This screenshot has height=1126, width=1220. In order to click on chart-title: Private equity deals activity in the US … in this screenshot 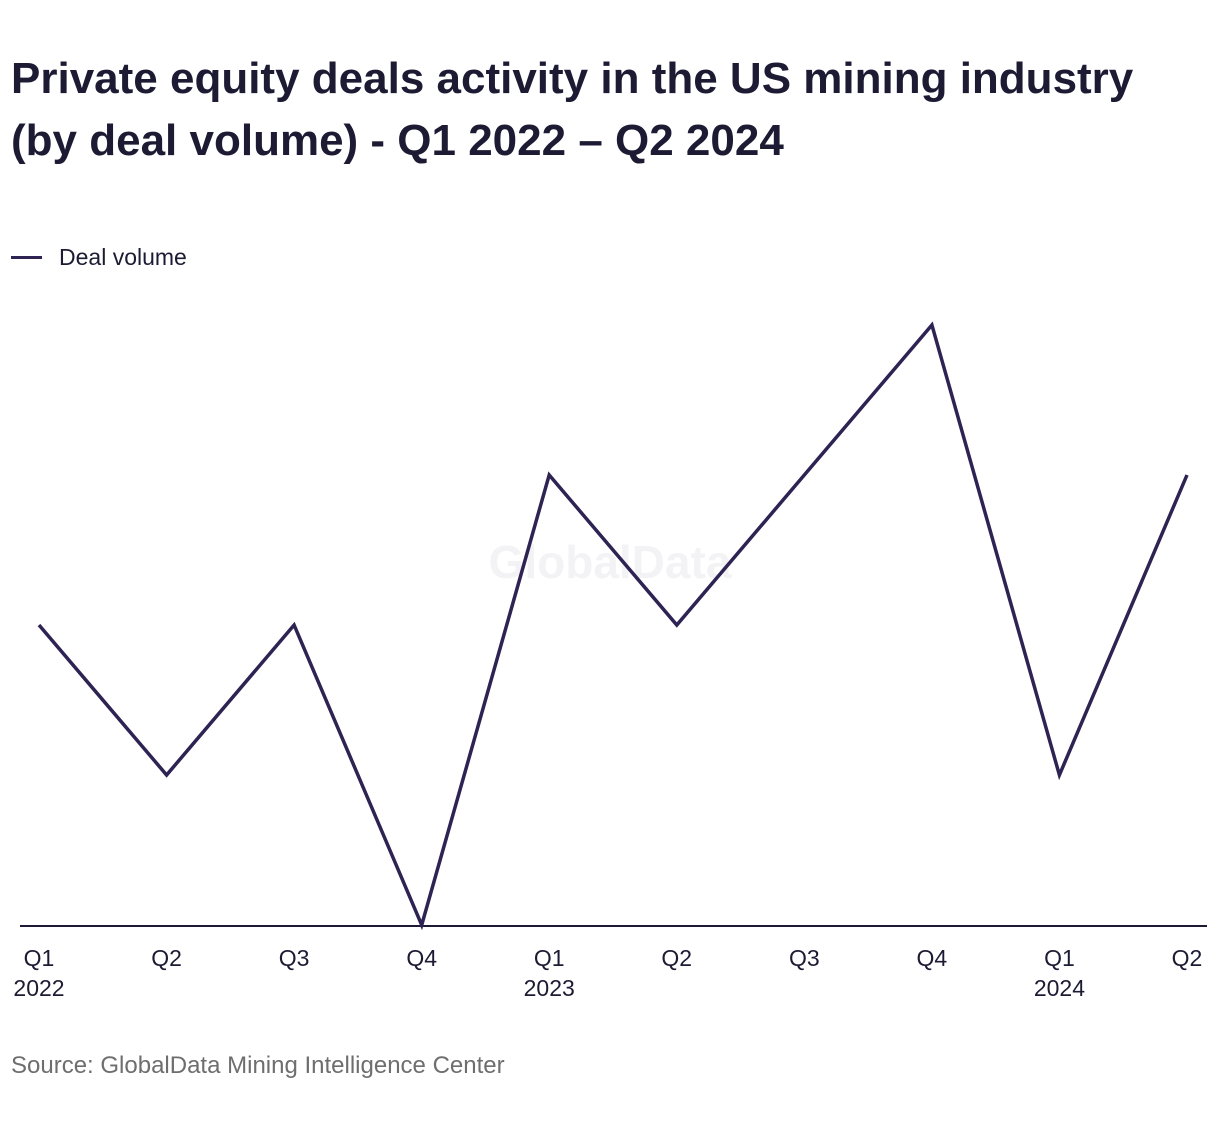, I will do `click(572, 109)`.